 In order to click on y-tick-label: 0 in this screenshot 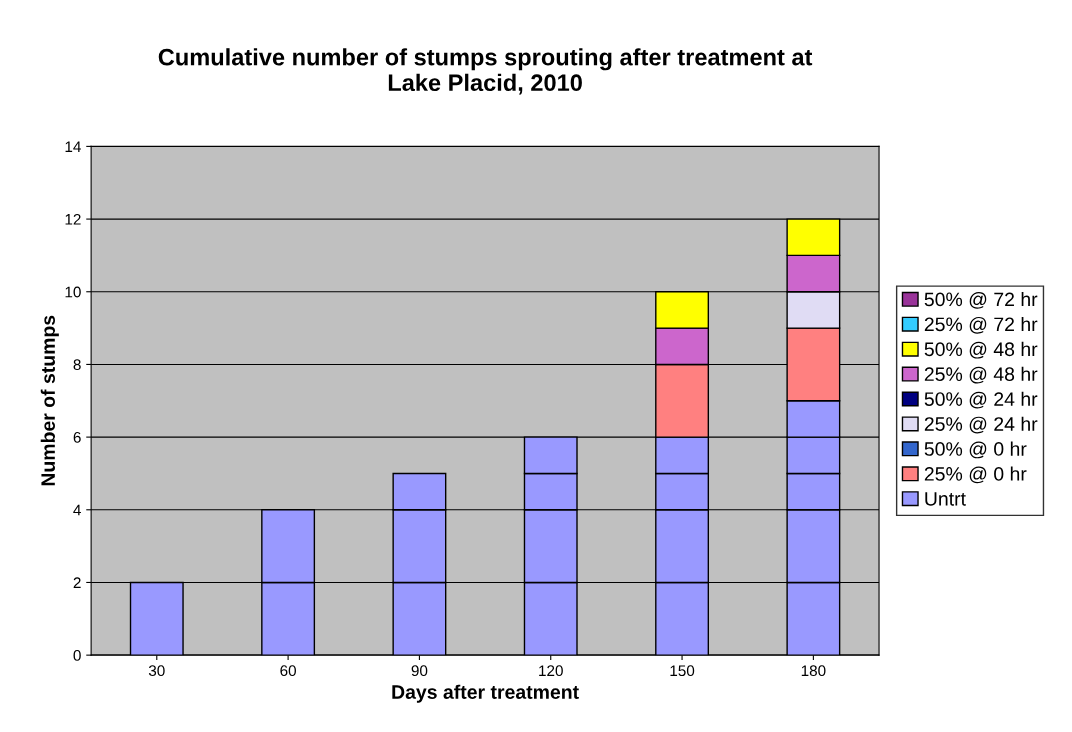, I will do `click(77, 655)`.